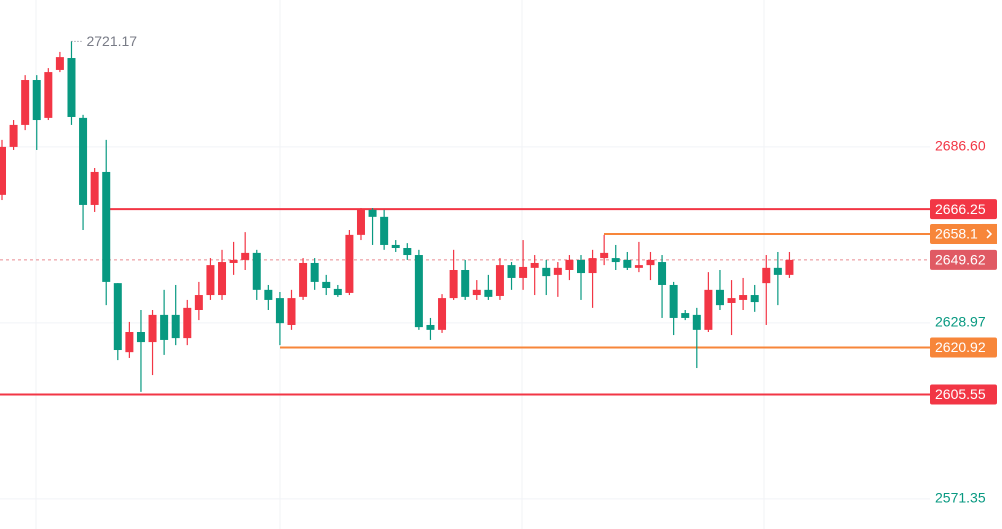 Image resolution: width=1002 pixels, height=529 pixels. I want to click on level-label: 2666.25, so click(960, 209).